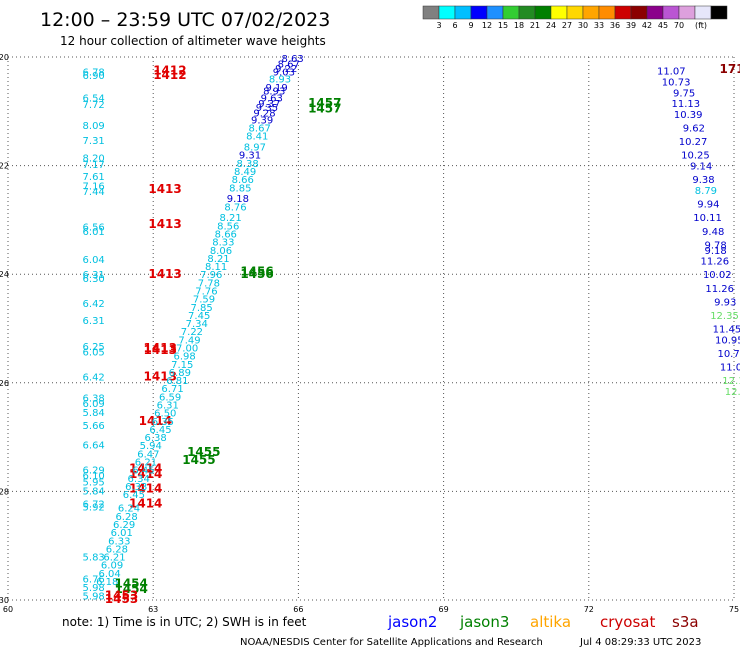 This screenshot has width=740, height=654. Describe the element at coordinates (94, 321) in the screenshot. I see `wave-height-label: 6.31` at that location.